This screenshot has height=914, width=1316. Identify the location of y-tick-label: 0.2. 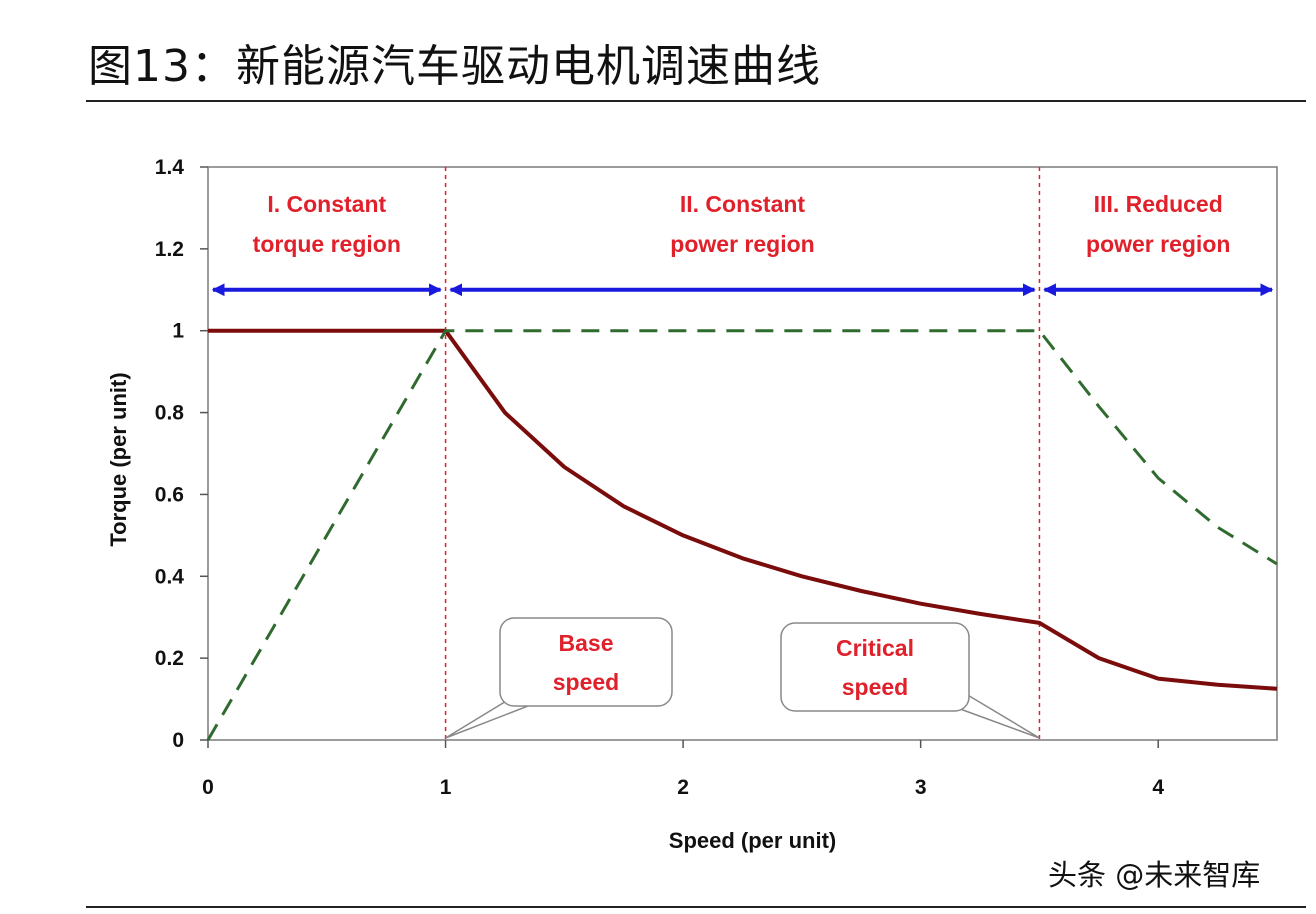
(169, 658).